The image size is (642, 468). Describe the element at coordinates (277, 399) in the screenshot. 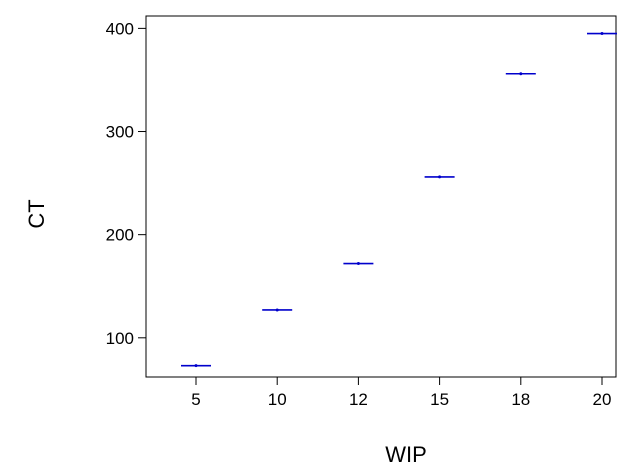

I see `x-tick-label: 10` at that location.